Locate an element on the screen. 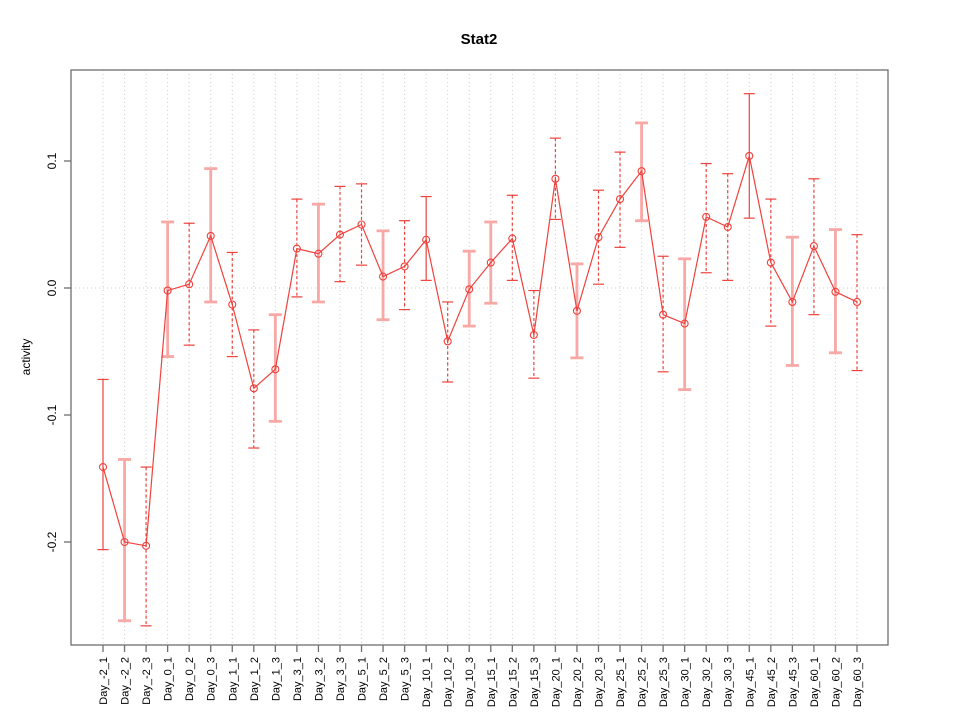 This screenshot has height=720, width=960. x-tick-label: Day_60_1 is located at coordinates (815, 682).